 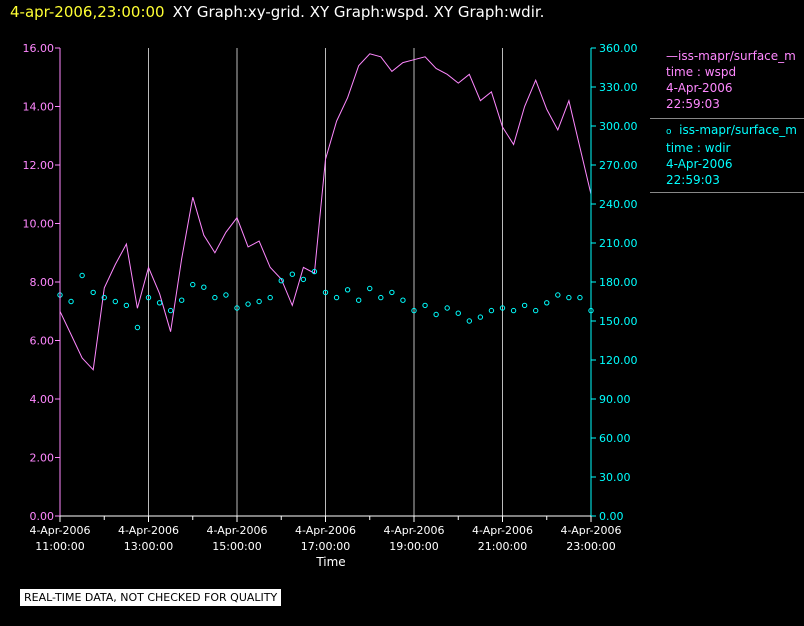 What do you see at coordinates (693, 180) in the screenshot?
I see `legend-wdir-time: 22:59:03` at bounding box center [693, 180].